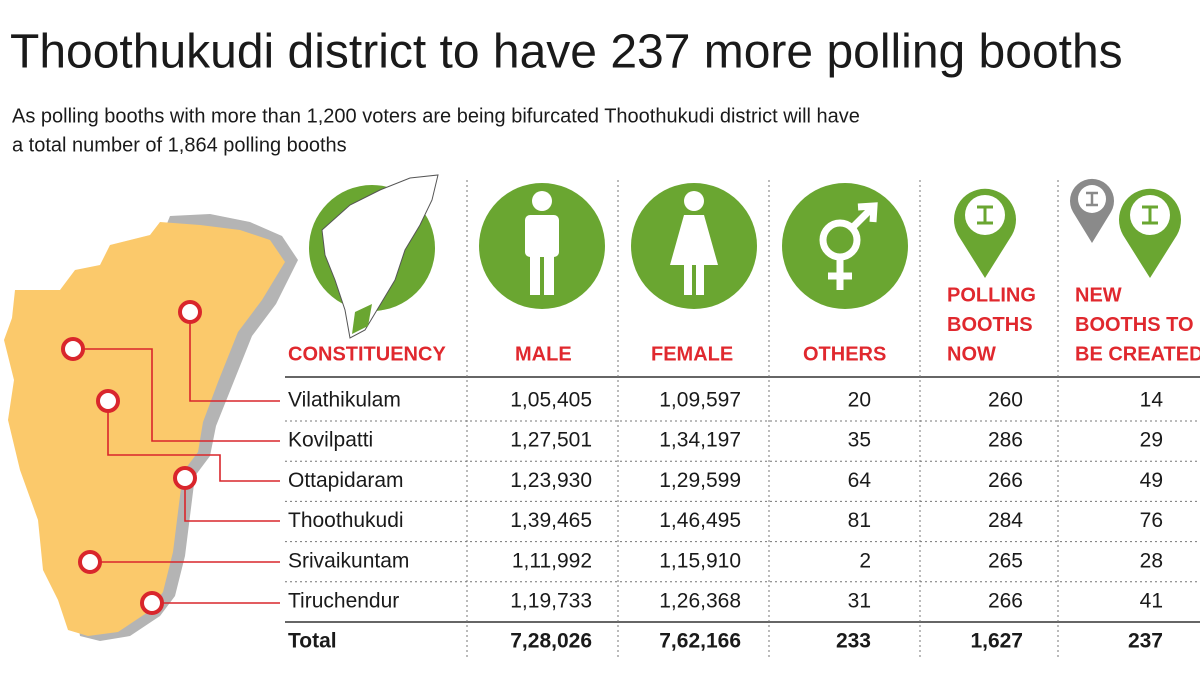 Image resolution: width=1200 pixels, height=675 pixels. Describe the element at coordinates (1151, 560) in the screenshot. I see `table-cell: 28` at that location.